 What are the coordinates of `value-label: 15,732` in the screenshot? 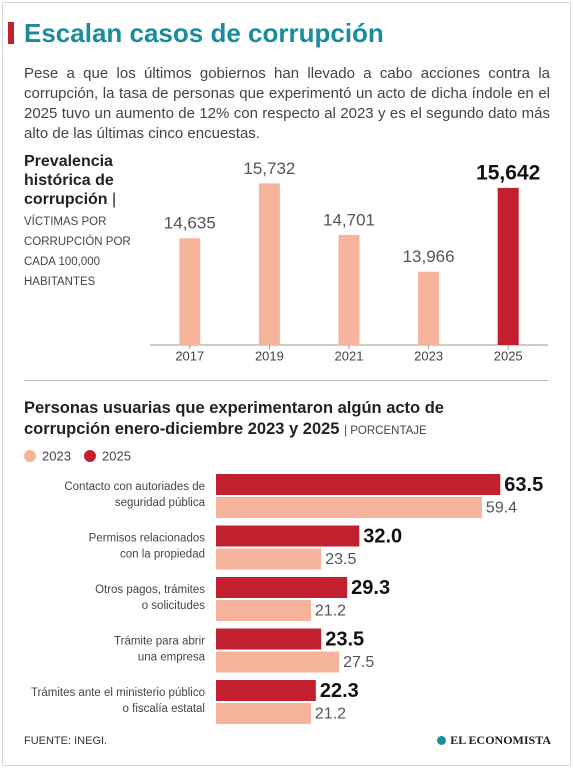 It's located at (269, 168).